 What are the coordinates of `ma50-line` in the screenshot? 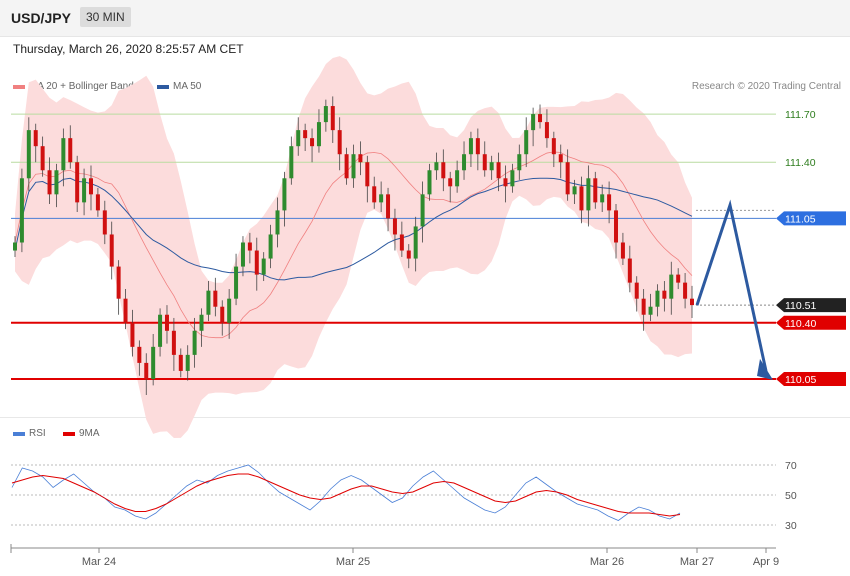 It's located at (353, 229).